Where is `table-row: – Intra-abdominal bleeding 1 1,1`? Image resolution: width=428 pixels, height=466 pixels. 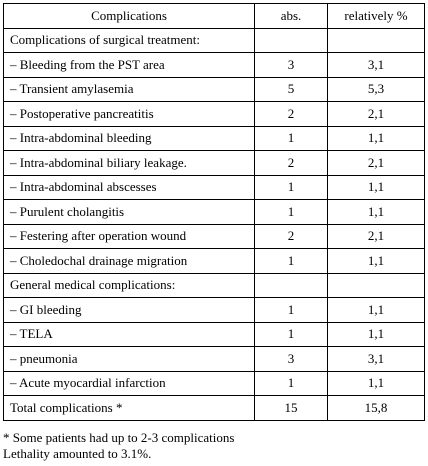 table-row: – Intra-abdominal bleeding 1 1,1 is located at coordinates (214, 138).